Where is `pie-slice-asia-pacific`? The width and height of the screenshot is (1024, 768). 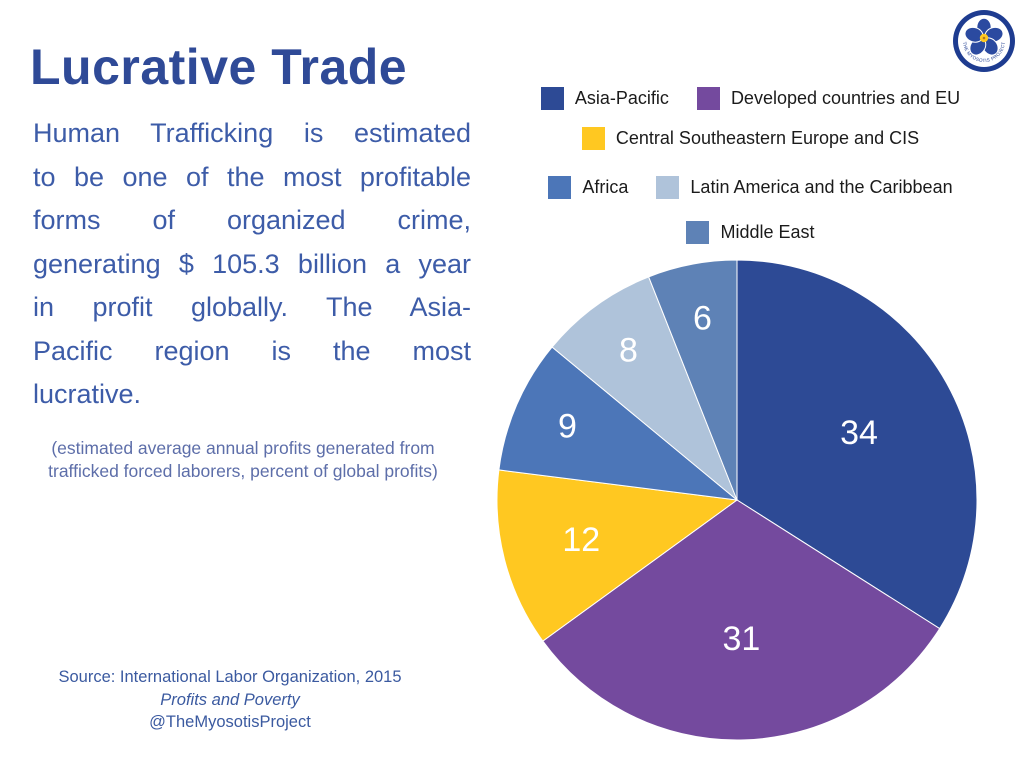
pie-slice-asia-pacific is located at coordinates (857, 444).